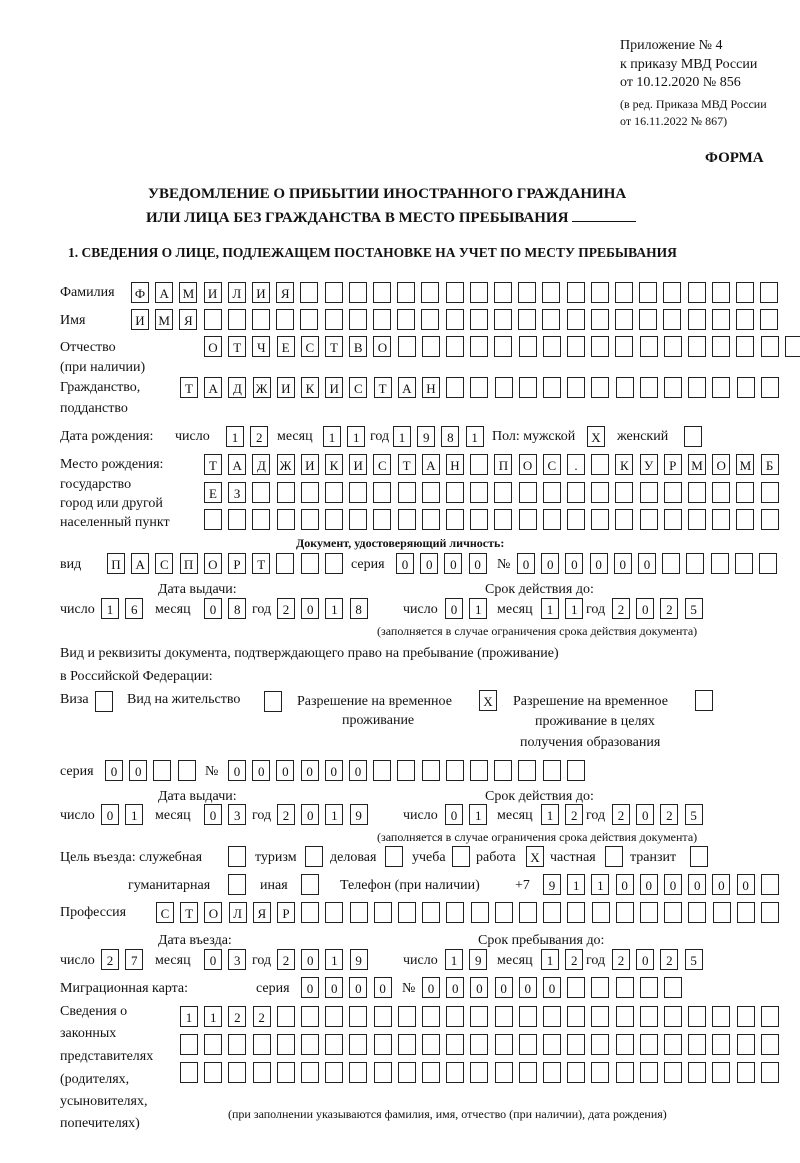 This screenshot has height=1163, width=800. I want to click on char-box: 3, so click(237, 959).